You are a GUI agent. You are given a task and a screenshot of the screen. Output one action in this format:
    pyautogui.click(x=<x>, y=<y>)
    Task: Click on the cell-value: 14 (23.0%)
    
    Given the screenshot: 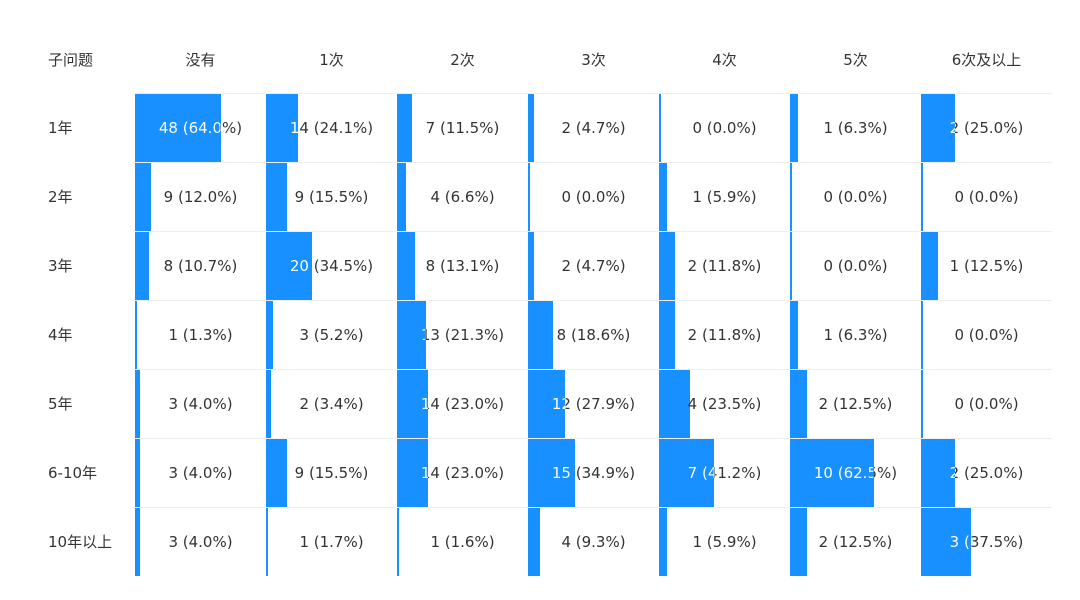 What is the action you would take?
    pyautogui.click(x=462, y=473)
    